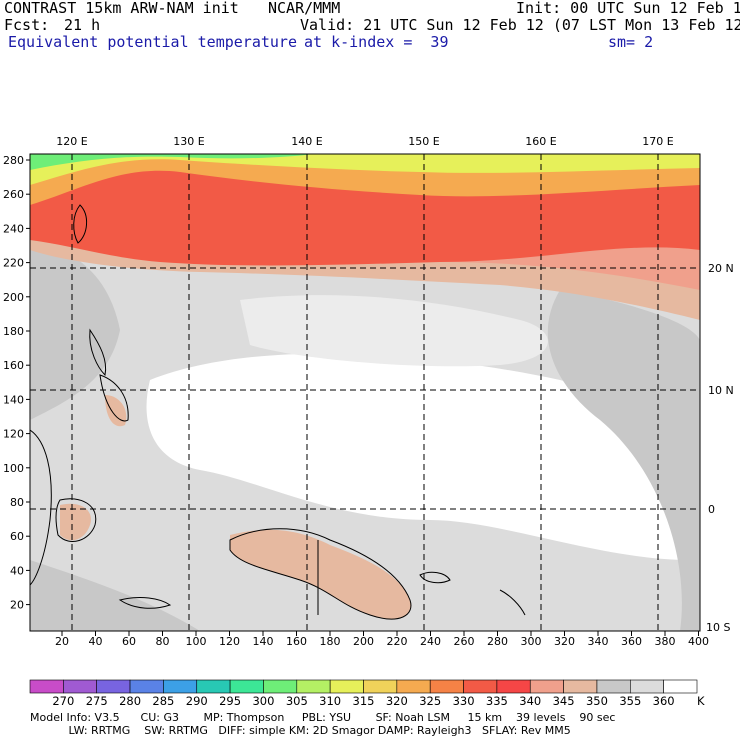 This screenshot has width=740, height=740. I want to click on y-tick-label: 40, so click(17, 570).